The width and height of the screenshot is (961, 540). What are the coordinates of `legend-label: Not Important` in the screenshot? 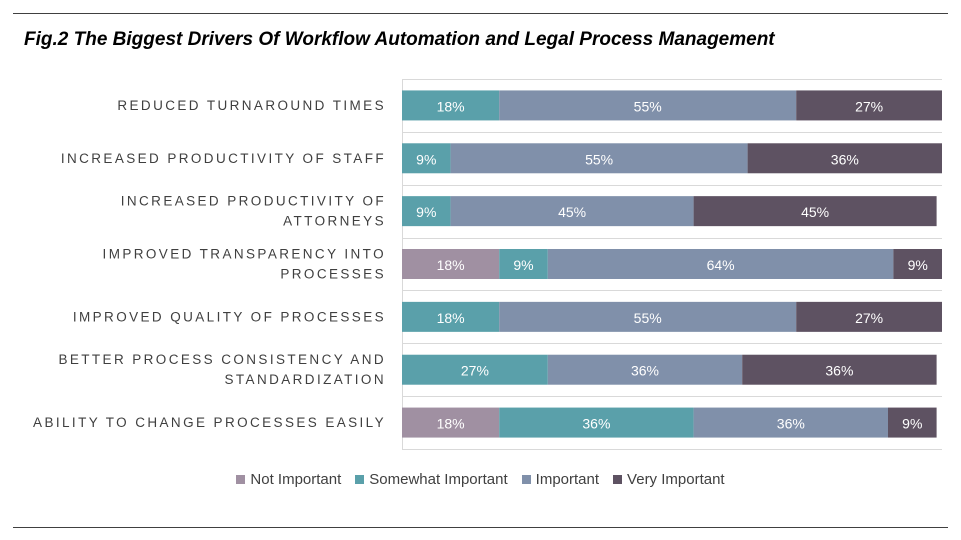 It's located at (296, 479).